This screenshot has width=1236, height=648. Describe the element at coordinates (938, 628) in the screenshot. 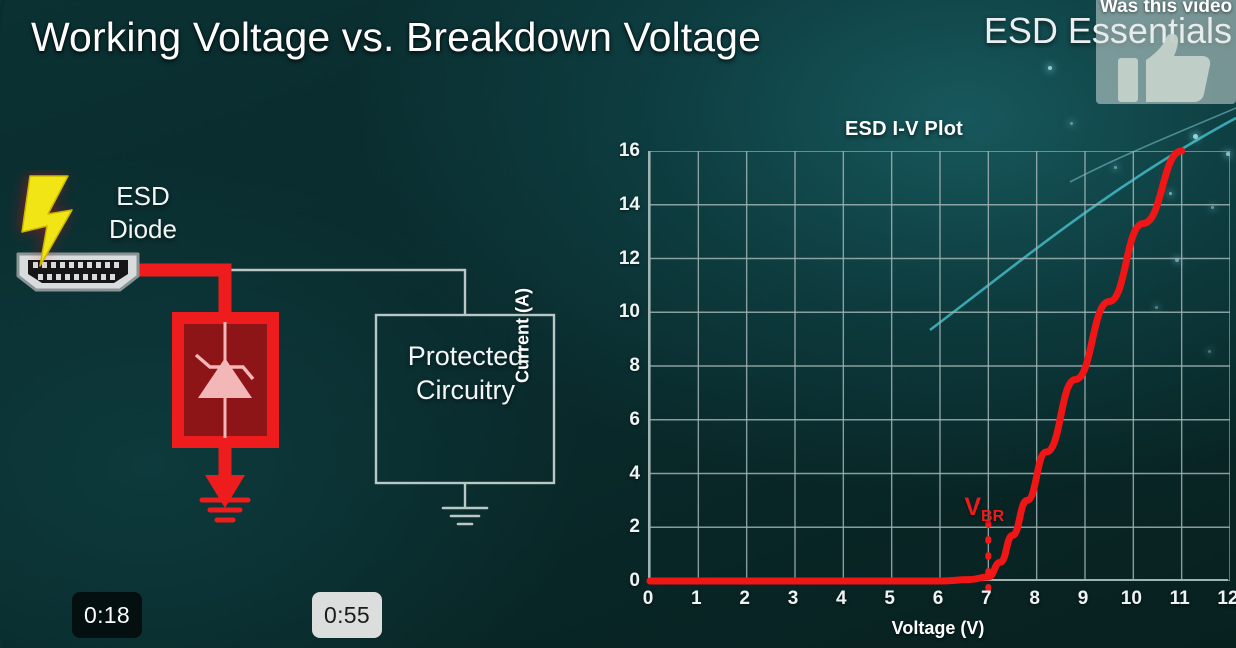

I see `chart-x-axis-label: Voltage (V)` at that location.